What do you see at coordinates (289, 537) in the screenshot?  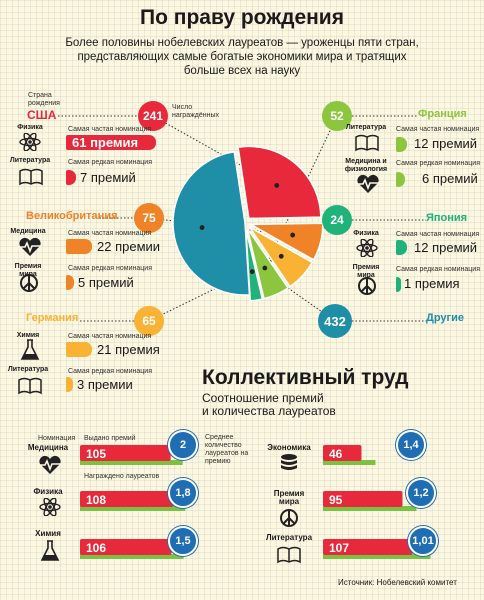 I see `row-label-literature: Литература` at bounding box center [289, 537].